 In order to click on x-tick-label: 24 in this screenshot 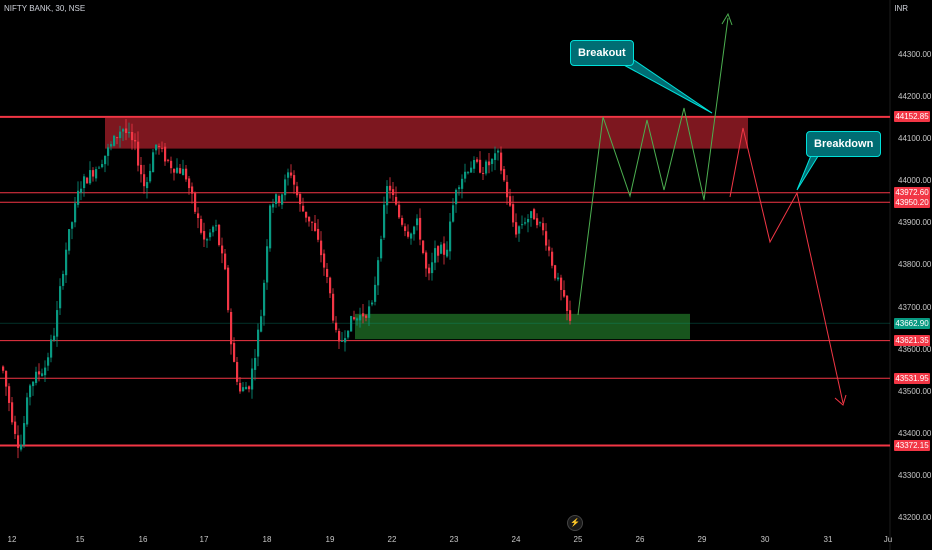, I will do `click(516, 539)`.